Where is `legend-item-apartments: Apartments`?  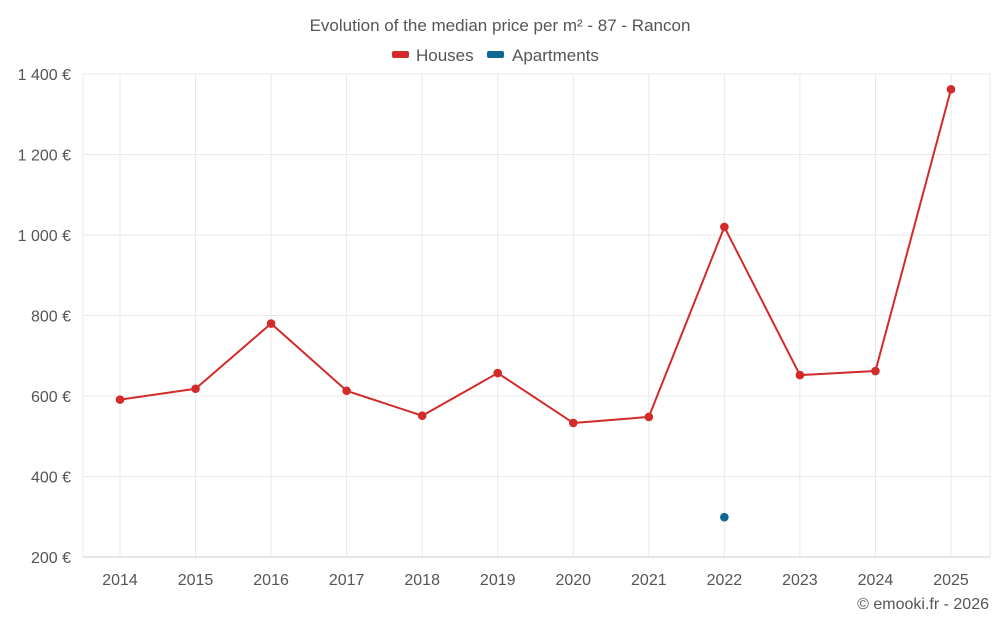
legend-item-apartments: Apartments is located at coordinates (543, 55).